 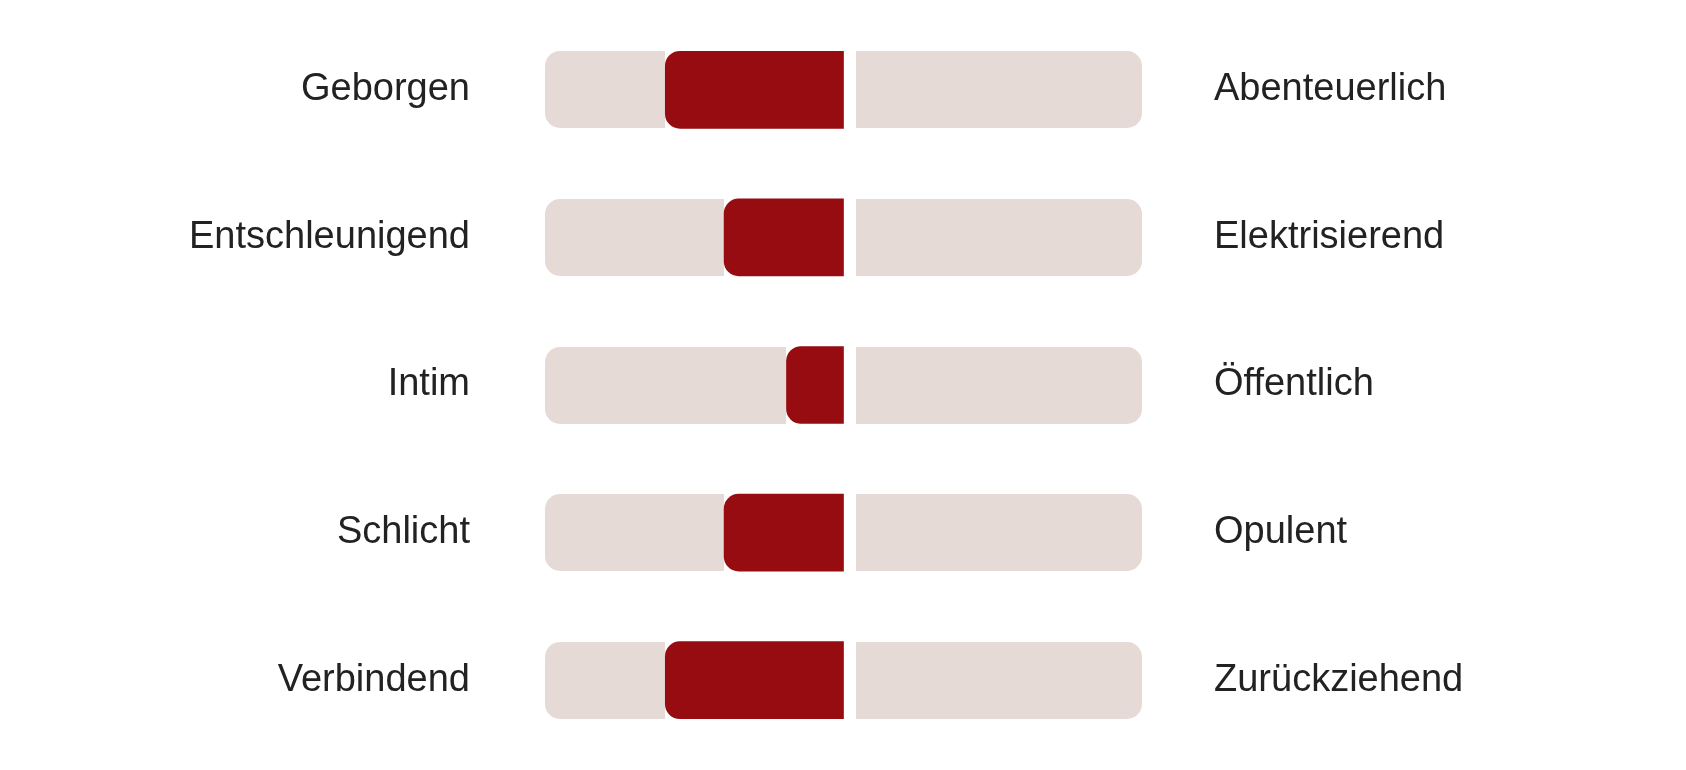 What do you see at coordinates (385, 87) in the screenshot?
I see `y-tick-label: Geborgen` at bounding box center [385, 87].